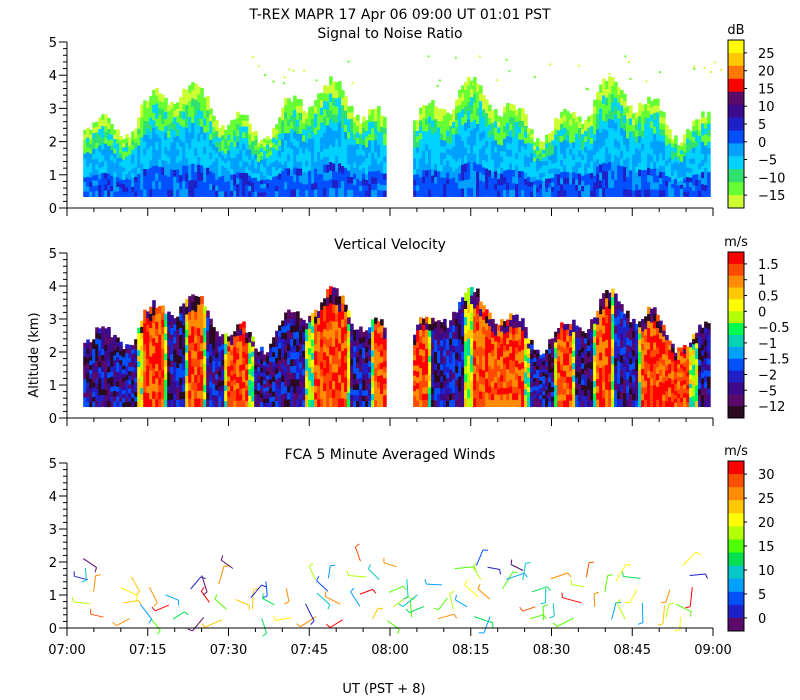 Image resolution: width=800 pixels, height=700 pixels. I want to click on figure-header: T-REX MAPR 17 Apr 06 09:00 UT 01:01 PST, so click(399, 15).